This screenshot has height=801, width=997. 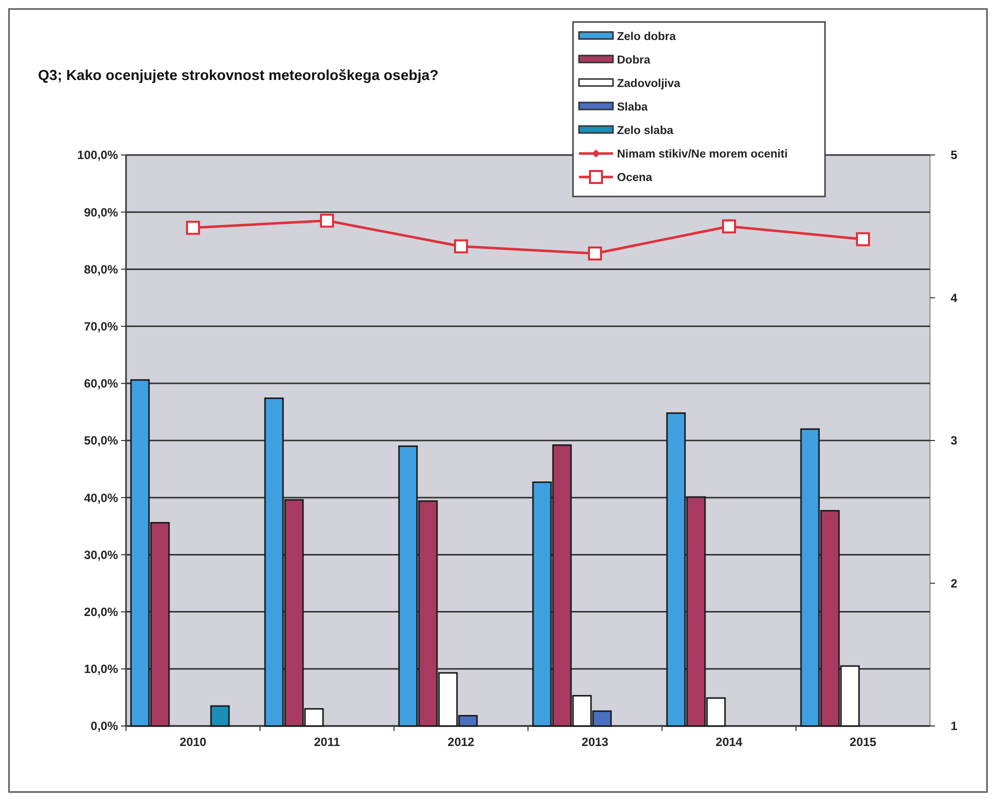 What do you see at coordinates (954, 583) in the screenshot?
I see `y2-tick-label: 2` at bounding box center [954, 583].